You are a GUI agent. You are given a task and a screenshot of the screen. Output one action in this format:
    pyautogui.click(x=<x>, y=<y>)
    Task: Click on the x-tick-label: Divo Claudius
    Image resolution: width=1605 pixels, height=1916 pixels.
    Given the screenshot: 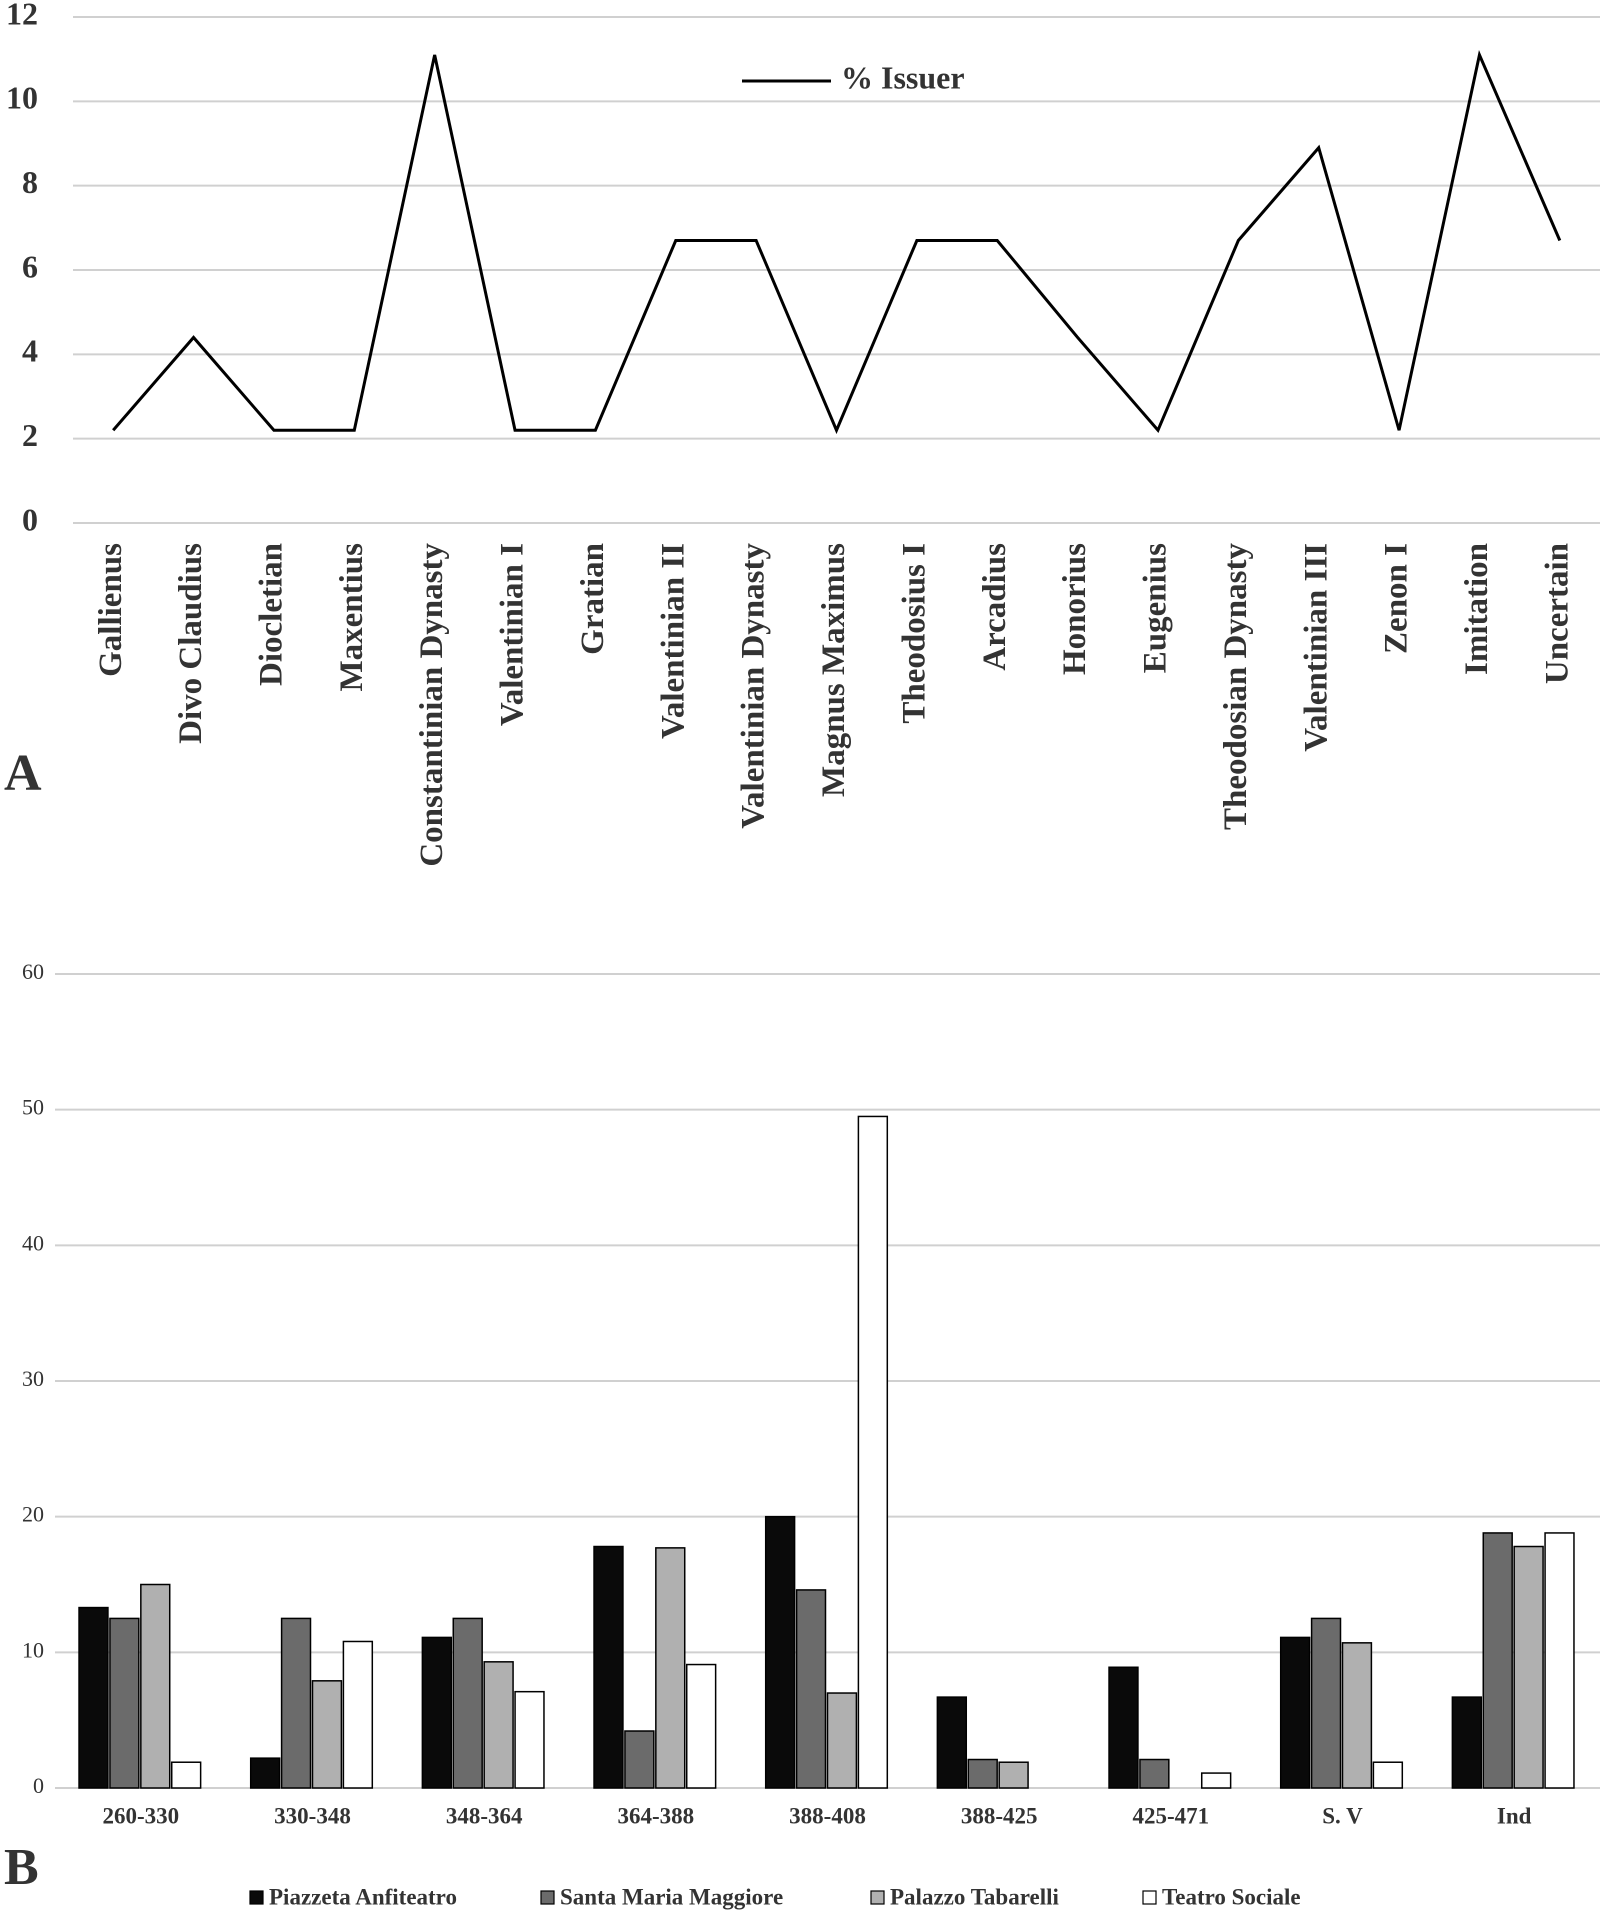 What is the action you would take?
    pyautogui.click(x=191, y=643)
    